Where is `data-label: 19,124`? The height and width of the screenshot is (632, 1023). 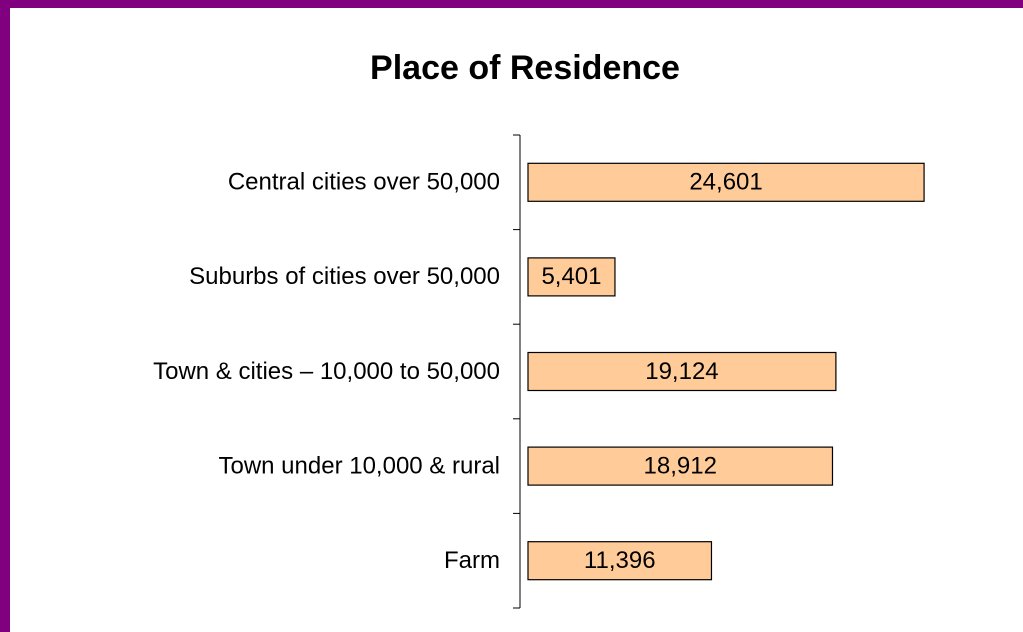
data-label: 19,124 is located at coordinates (681, 371).